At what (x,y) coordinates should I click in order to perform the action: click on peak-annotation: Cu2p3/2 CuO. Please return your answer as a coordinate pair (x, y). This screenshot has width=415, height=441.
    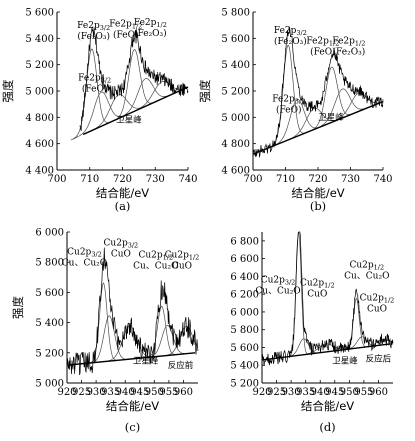
    Looking at the image, I should click on (121, 249).